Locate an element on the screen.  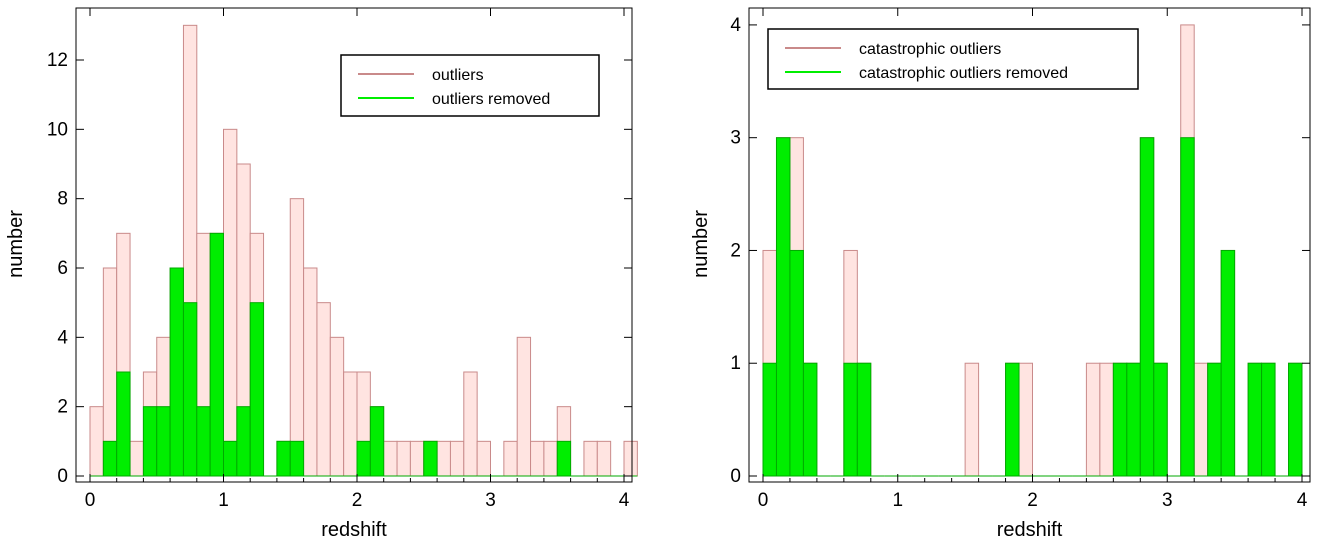
left-legend-box is located at coordinates (470, 85).